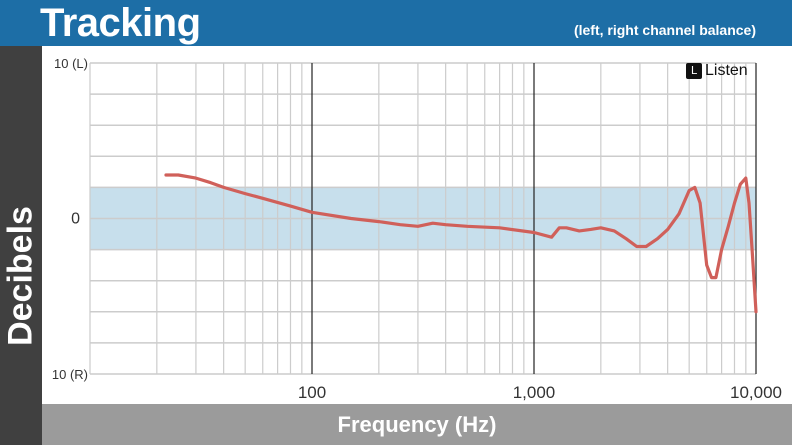 Image resolution: width=792 pixels, height=445 pixels. I want to click on x-axis-label-panel: Frequency (Hz), so click(417, 424).